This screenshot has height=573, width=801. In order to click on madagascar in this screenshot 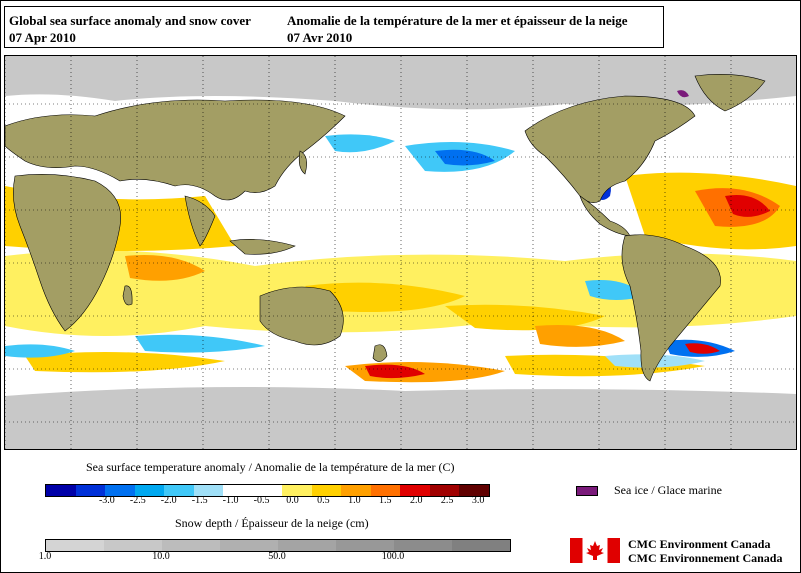, I will do `click(127, 295)`.